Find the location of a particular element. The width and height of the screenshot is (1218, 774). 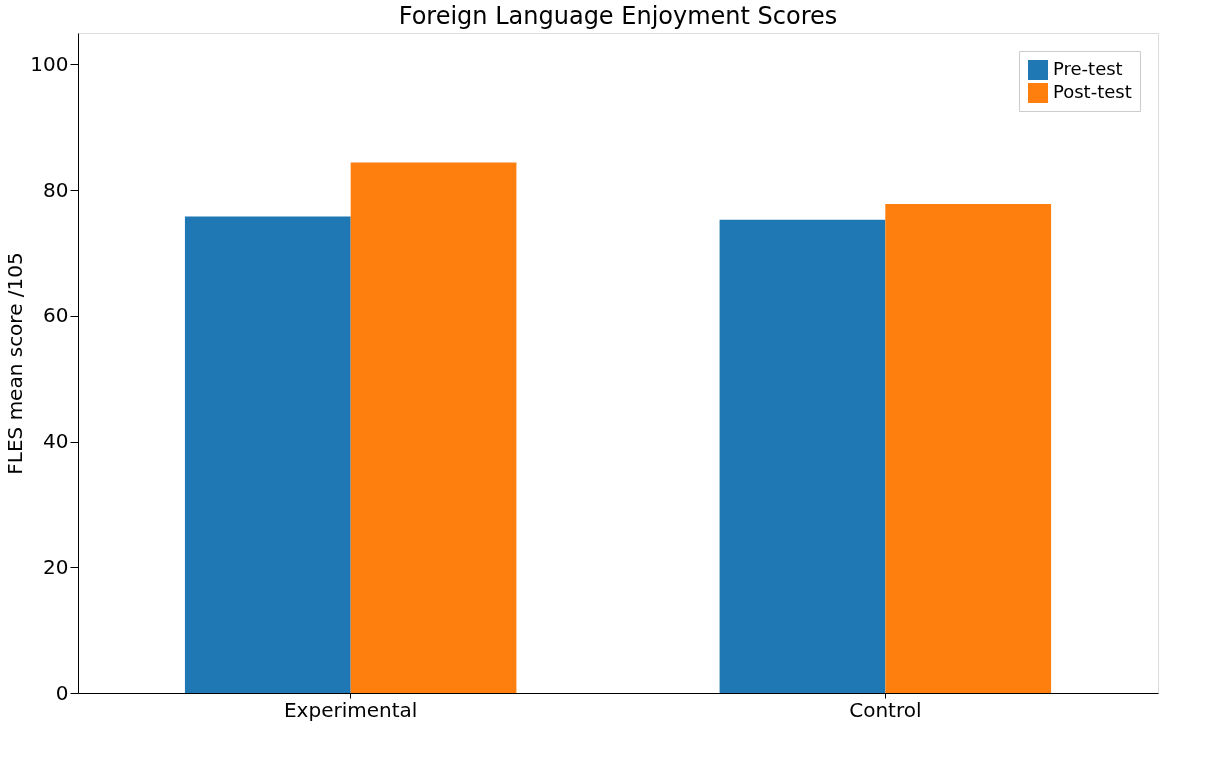

y-tick-label: 60 is located at coordinates (56, 315).